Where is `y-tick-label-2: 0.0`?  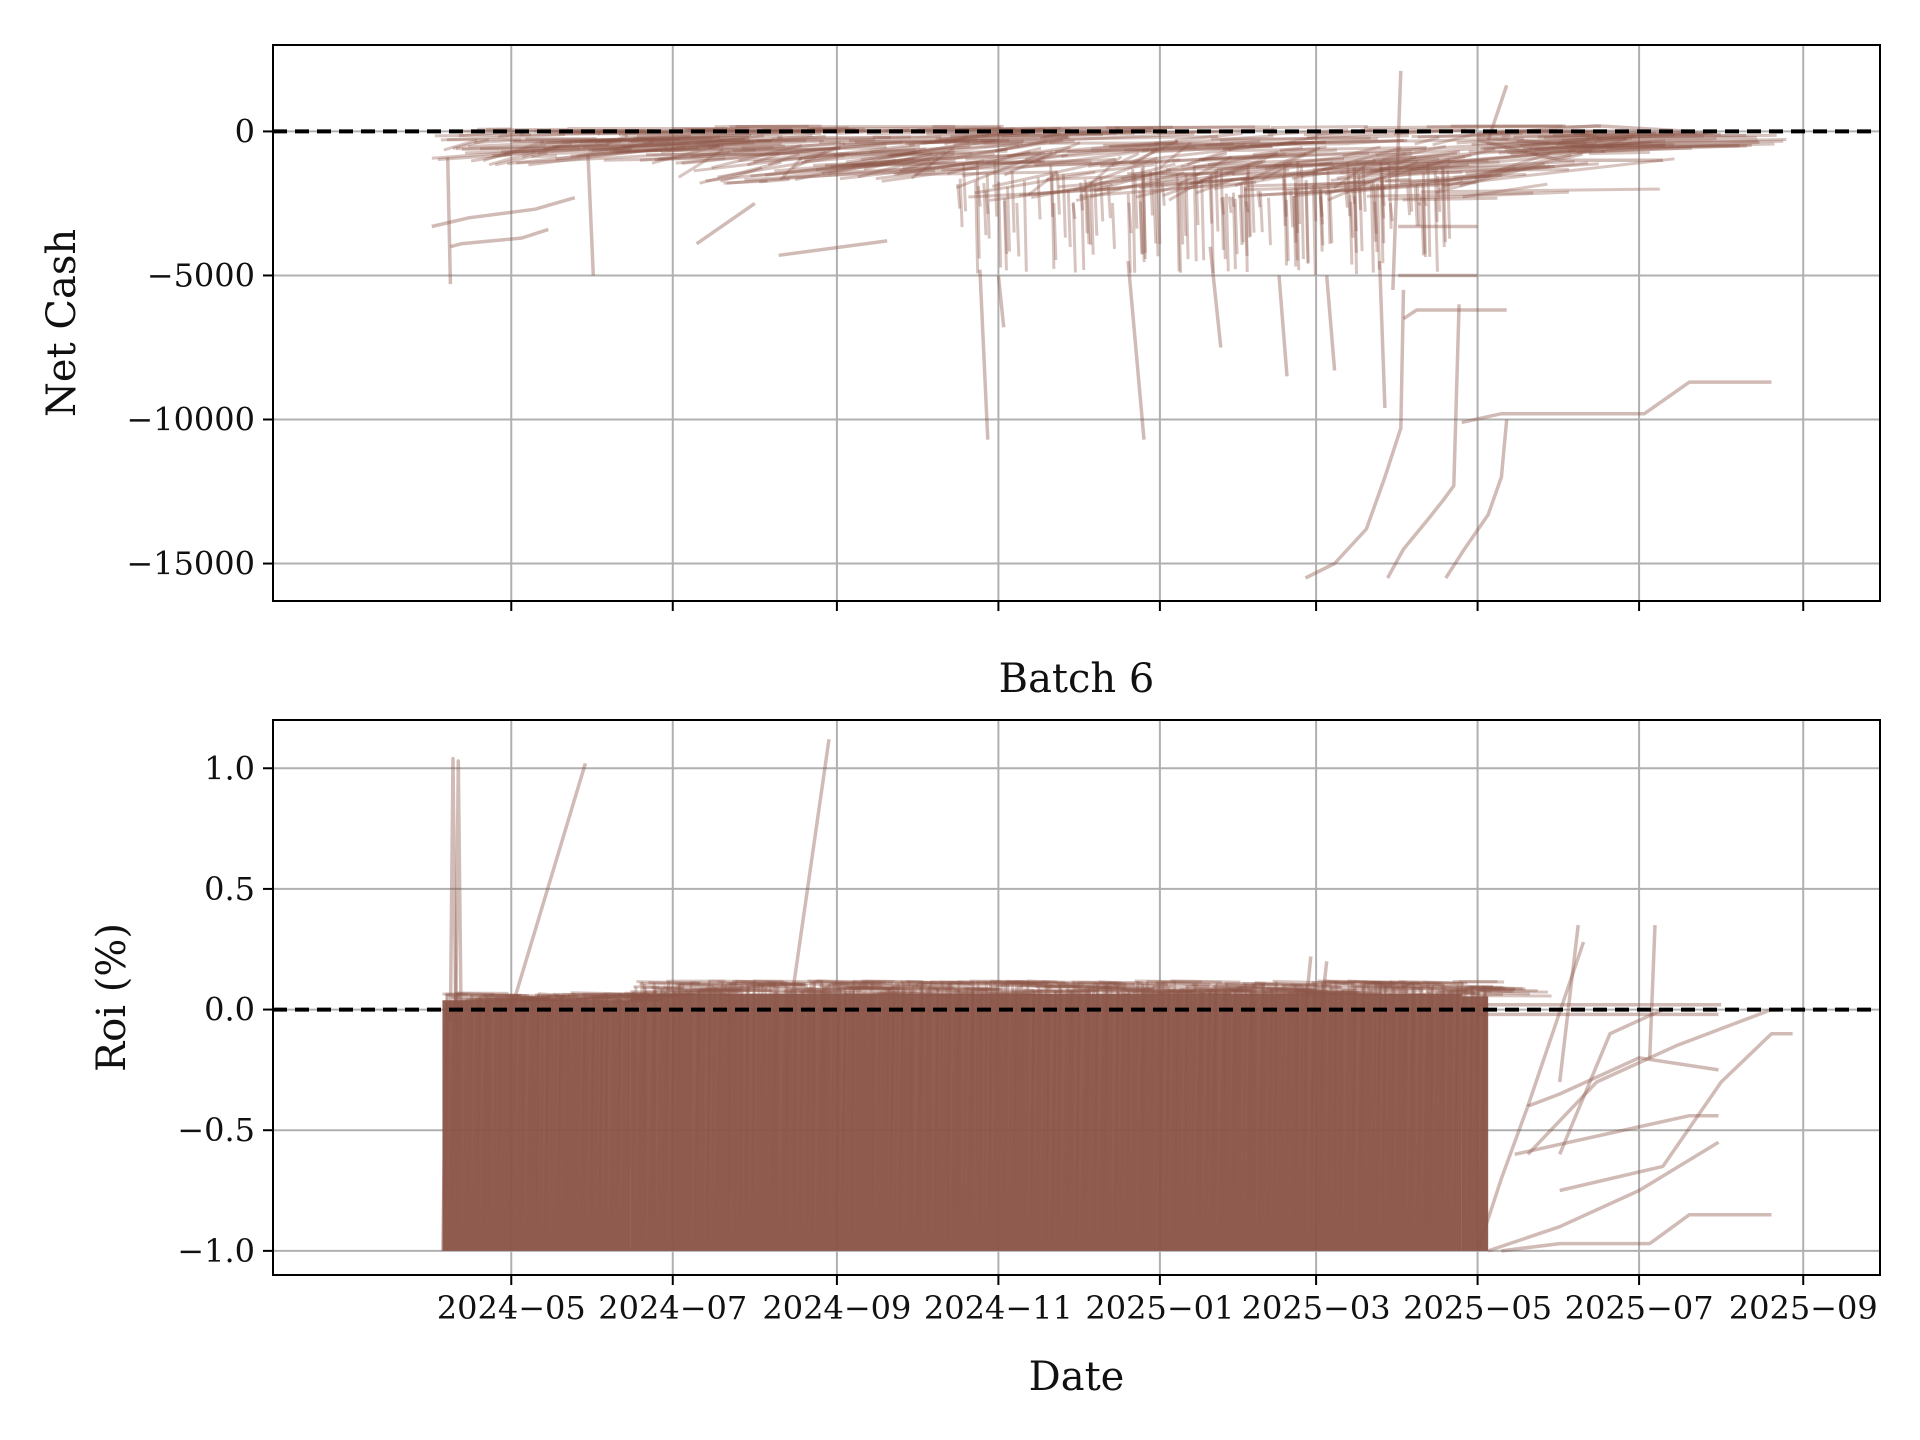
y-tick-label-2: 0.0 is located at coordinates (229, 1010).